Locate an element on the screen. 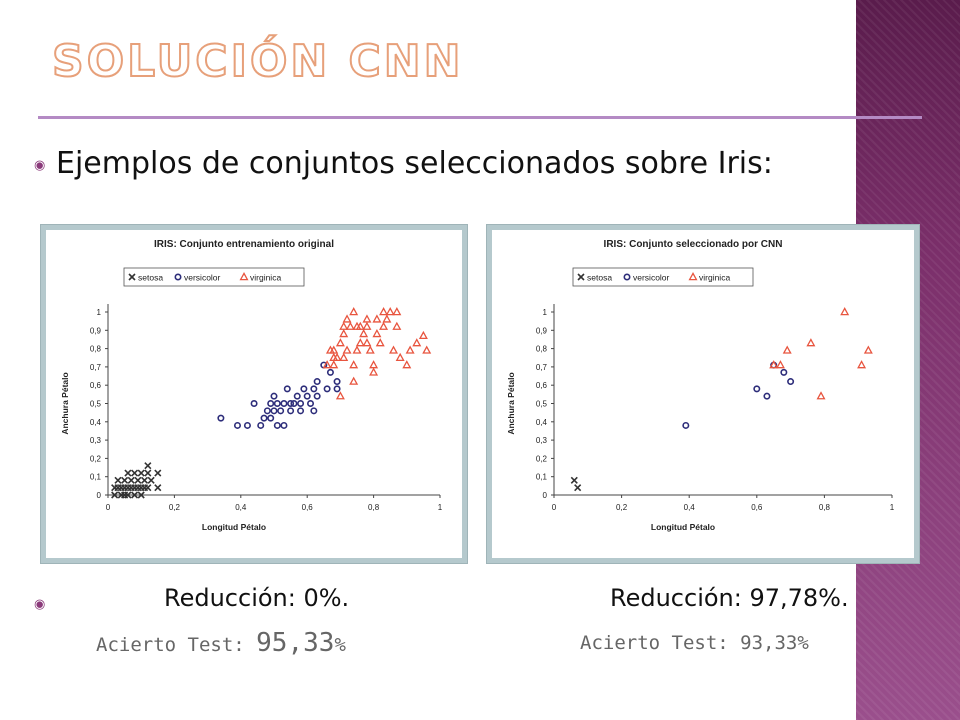 Image resolution: width=960 pixels, height=720 pixels. y-tick-label: 0,1 is located at coordinates (542, 477).